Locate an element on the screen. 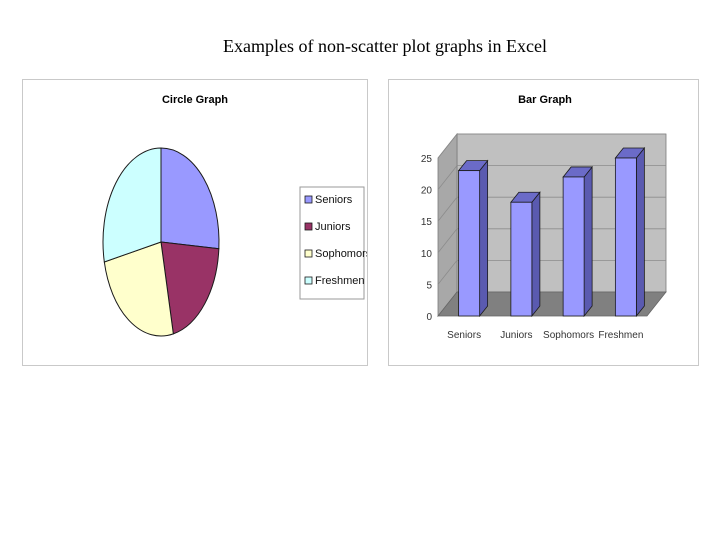 Image resolution: width=720 pixels, height=540 pixels. bar-chart-title: Bar Graph is located at coordinates (545, 100).